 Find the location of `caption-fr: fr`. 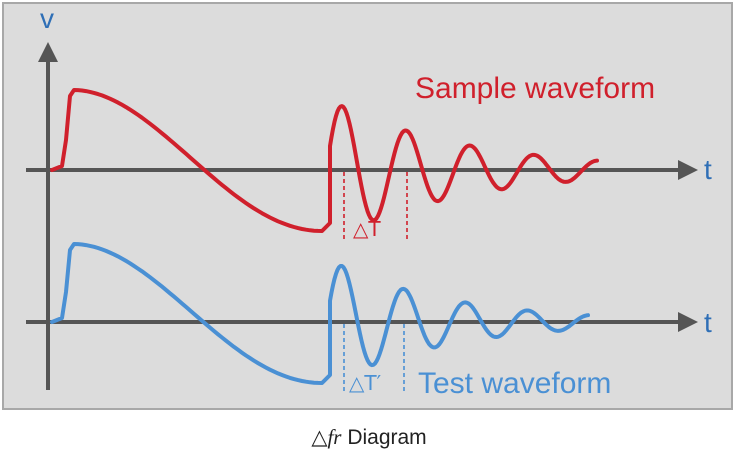

caption-fr: fr is located at coordinates (334, 437).